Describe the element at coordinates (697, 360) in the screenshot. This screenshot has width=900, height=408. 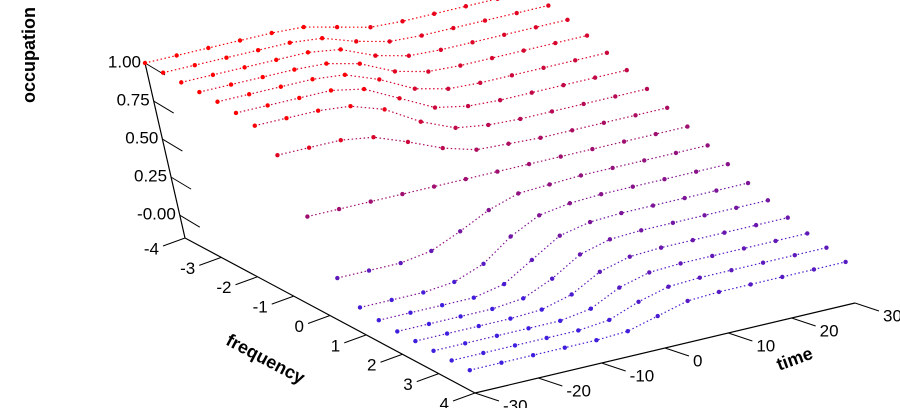
I see `x-tick-label: 0` at that location.